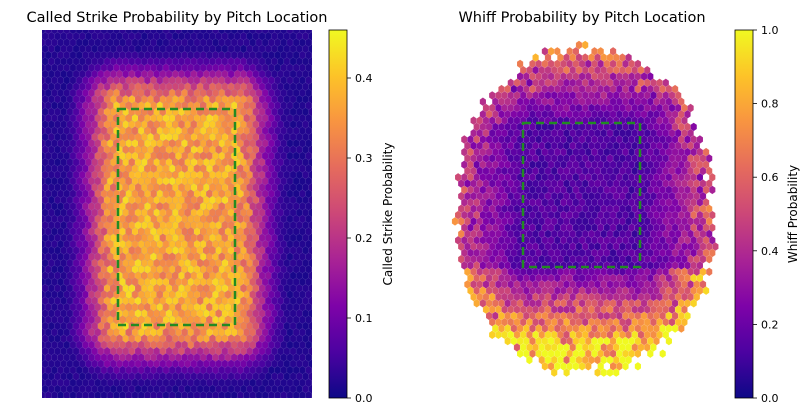 Image resolution: width=811 pixels, height=416 pixels. What do you see at coordinates (364, 318) in the screenshot?
I see `colorbar-tick-label: 0.1` at bounding box center [364, 318].